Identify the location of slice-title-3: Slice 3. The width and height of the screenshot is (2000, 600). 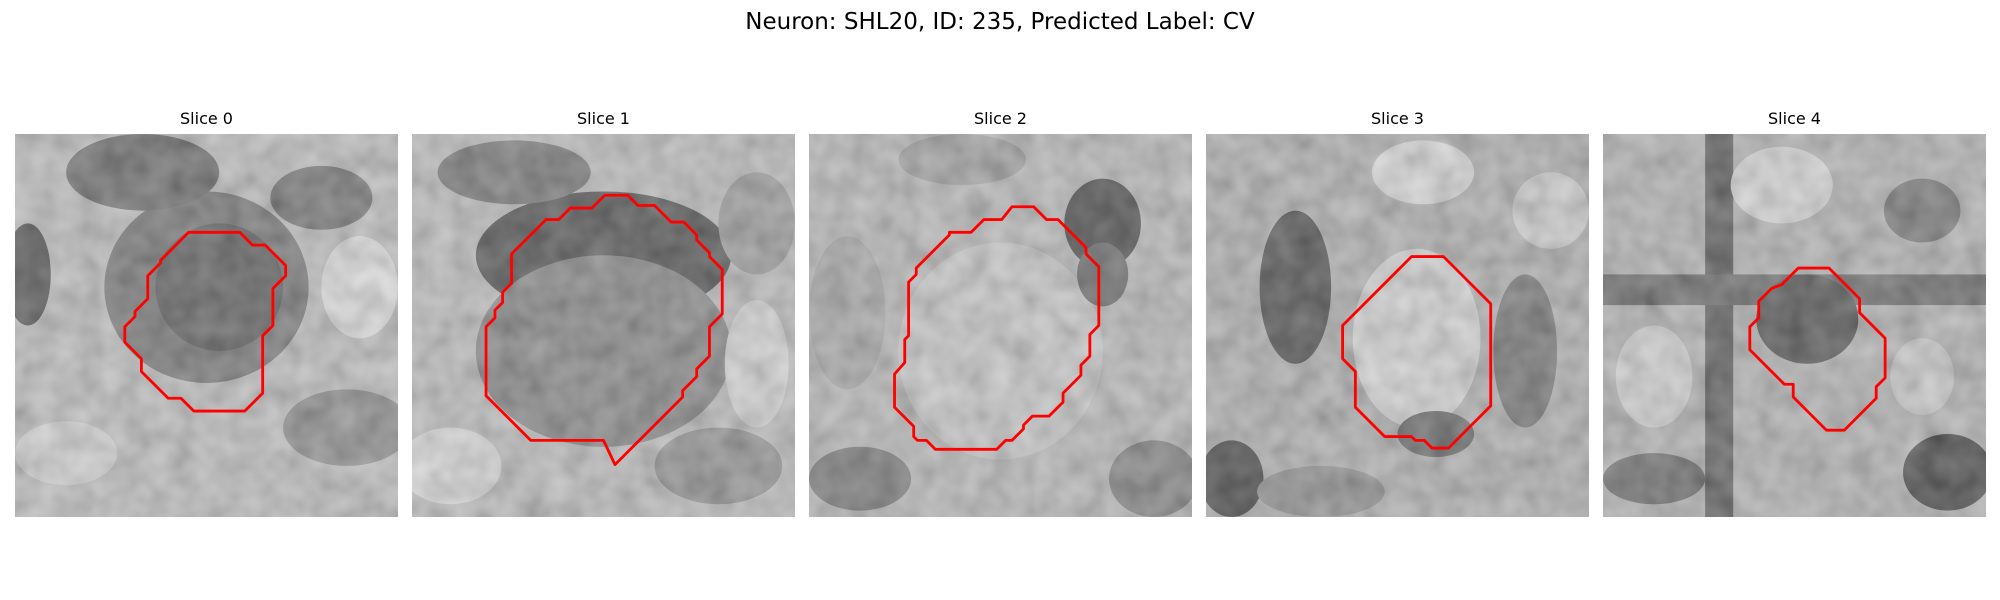
(1397, 118).